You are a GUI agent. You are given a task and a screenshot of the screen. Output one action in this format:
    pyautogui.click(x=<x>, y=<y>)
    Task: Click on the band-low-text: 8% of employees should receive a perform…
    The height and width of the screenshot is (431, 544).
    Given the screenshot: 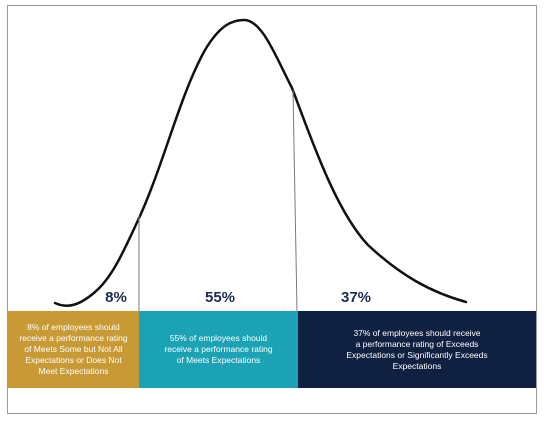 What is the action you would take?
    pyautogui.click(x=73, y=349)
    